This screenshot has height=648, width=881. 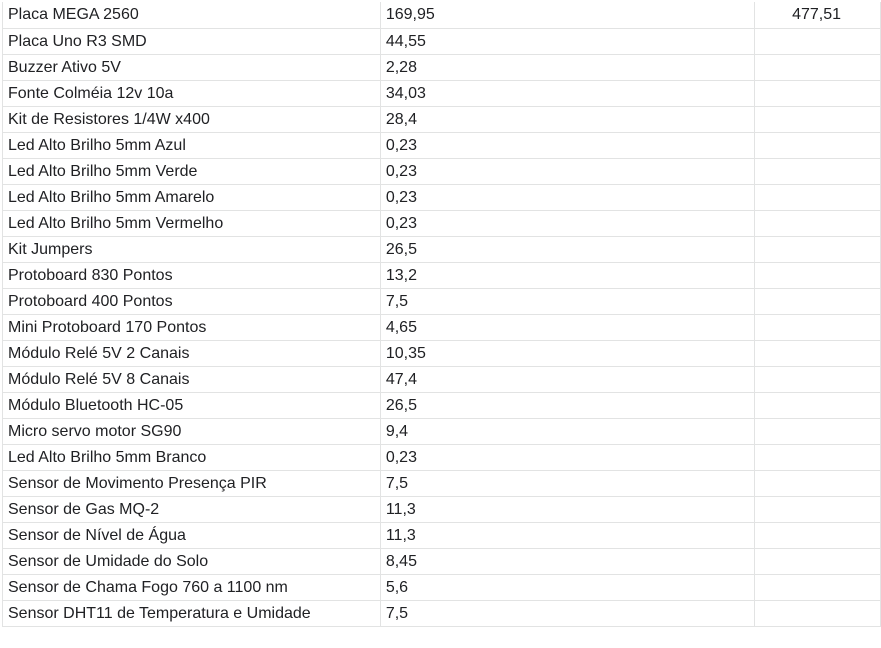 I want to click on table-row: Led Alto Brilho 5mm Amarelo 0,23, so click(x=441, y=197).